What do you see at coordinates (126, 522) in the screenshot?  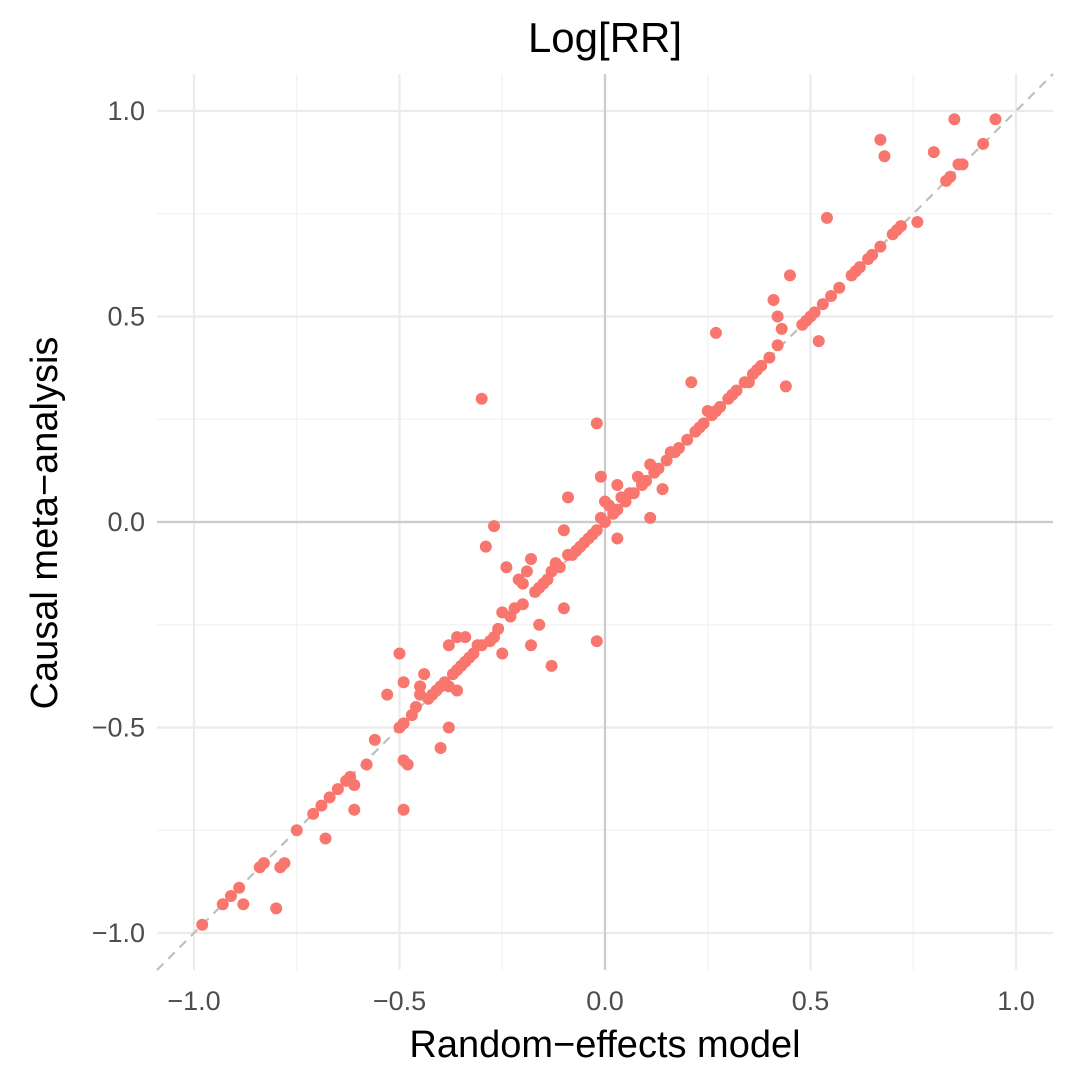 I see `y-tick-label: 0.0` at bounding box center [126, 522].